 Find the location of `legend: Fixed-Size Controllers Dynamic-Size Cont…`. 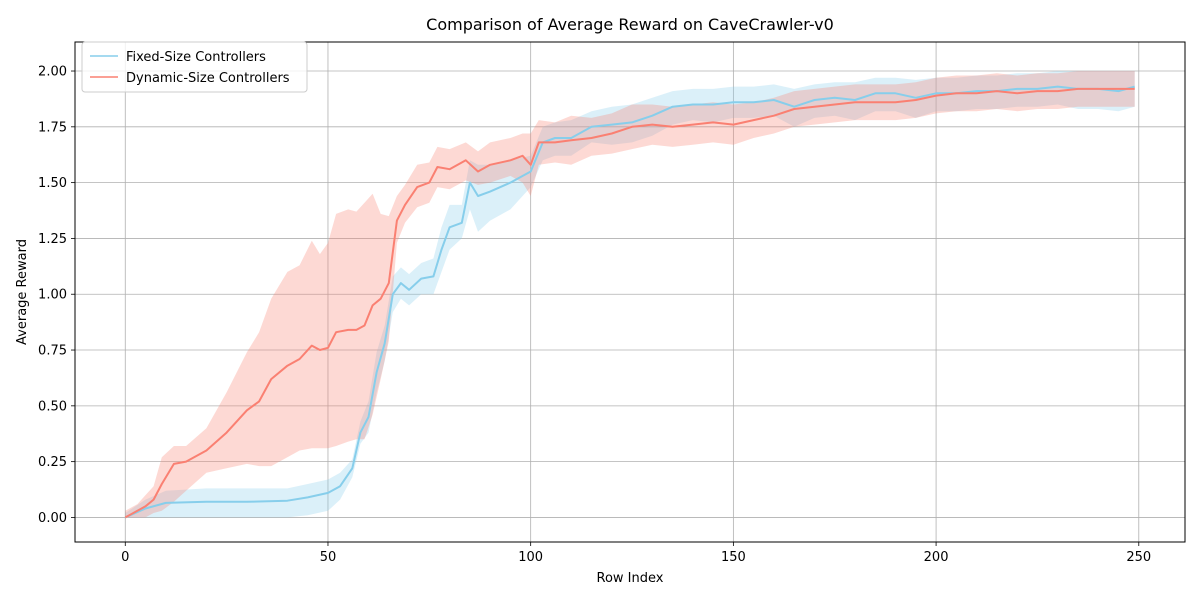

legend: Fixed-Size Controllers Dynamic-Size Cont… is located at coordinates (194, 67).